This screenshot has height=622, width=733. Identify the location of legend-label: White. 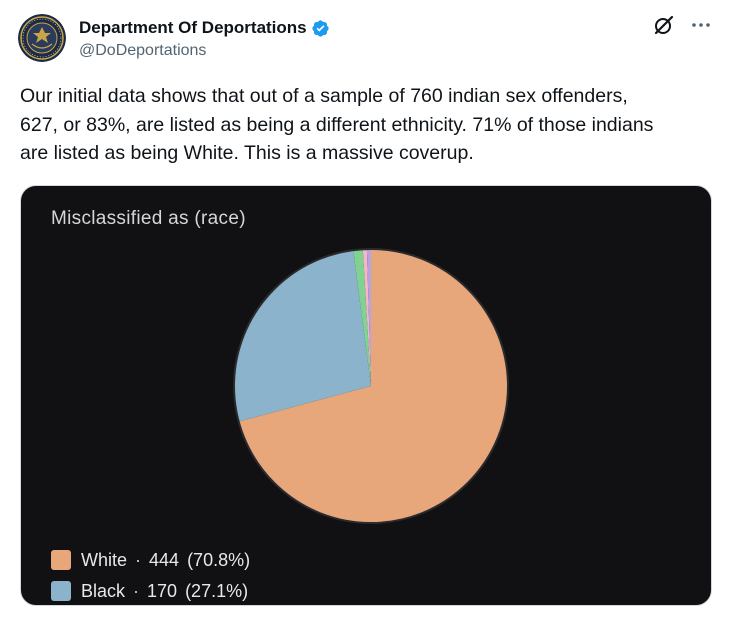
(104, 559).